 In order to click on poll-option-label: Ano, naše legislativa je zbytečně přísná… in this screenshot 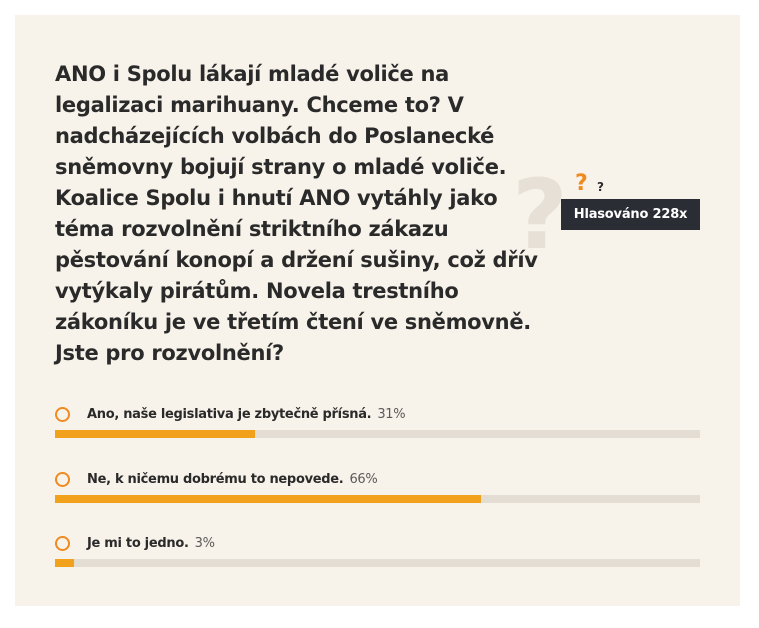, I will do `click(246, 414)`.